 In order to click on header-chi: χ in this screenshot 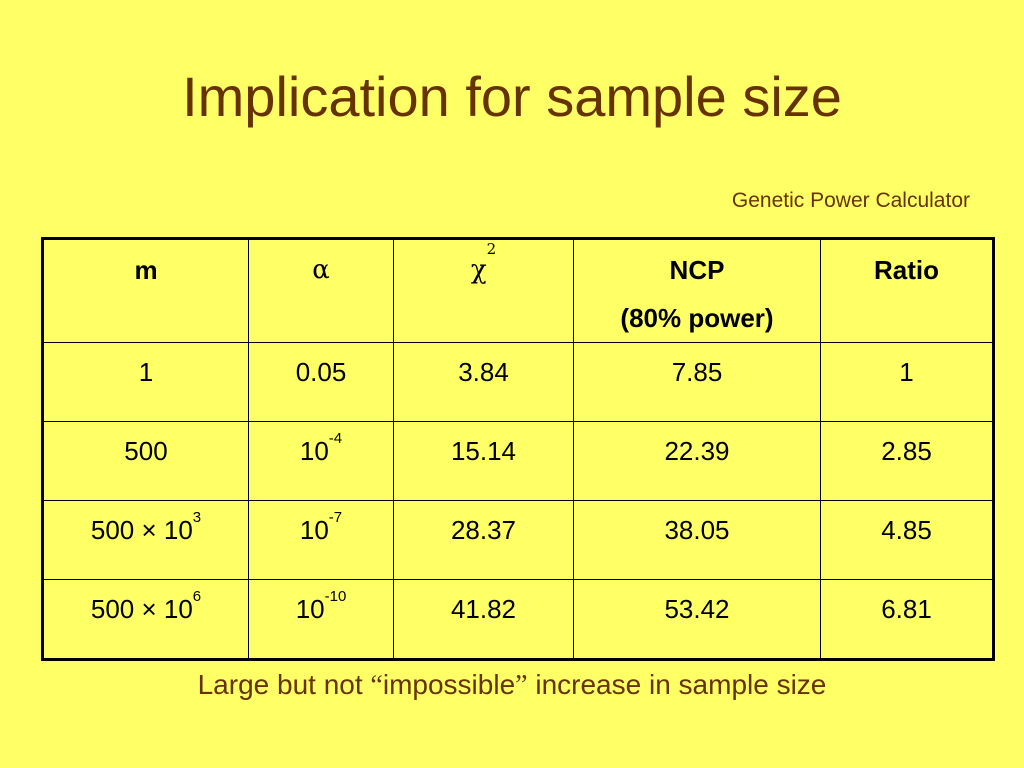, I will do `click(478, 270)`.